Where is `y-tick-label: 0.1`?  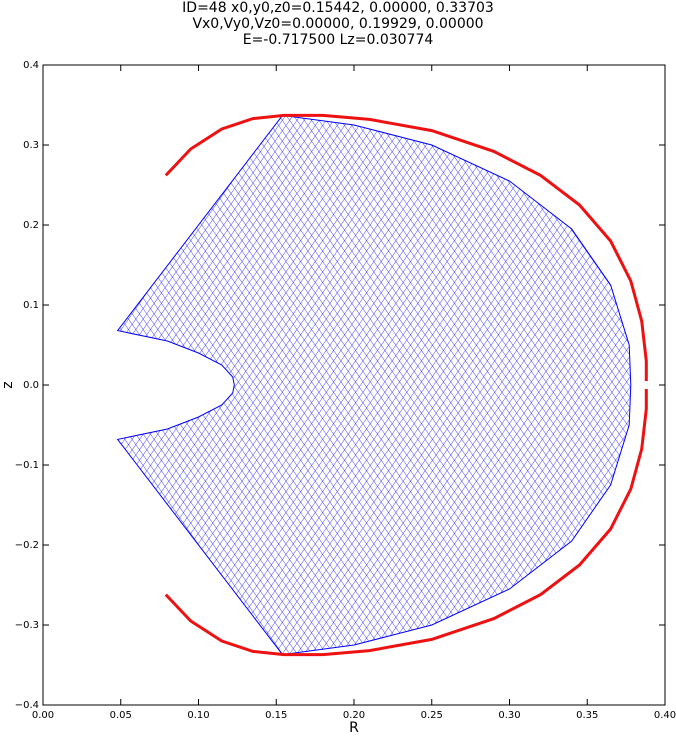 y-tick-label: 0.1 is located at coordinates (31, 305).